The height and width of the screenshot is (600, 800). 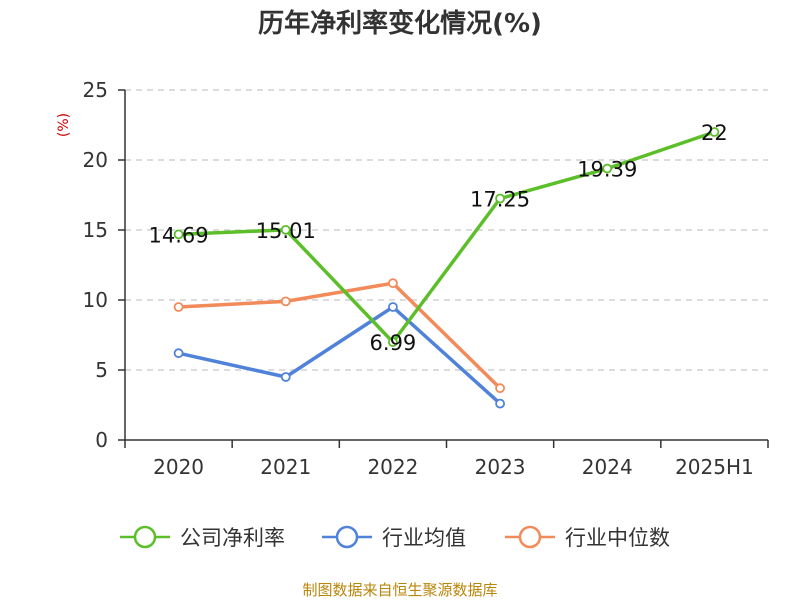 I want to click on y-tick-label-20: 20, so click(x=95, y=160).